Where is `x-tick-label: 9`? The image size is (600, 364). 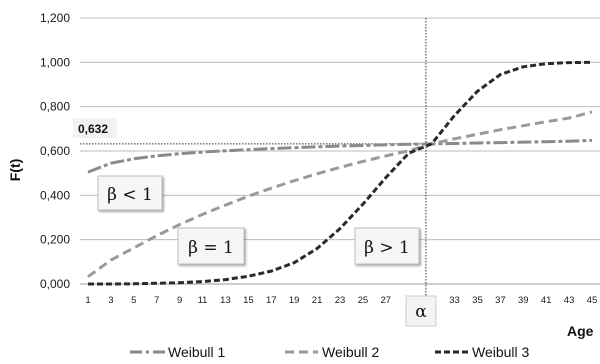 x-tick-label: 9 is located at coordinates (179, 300).